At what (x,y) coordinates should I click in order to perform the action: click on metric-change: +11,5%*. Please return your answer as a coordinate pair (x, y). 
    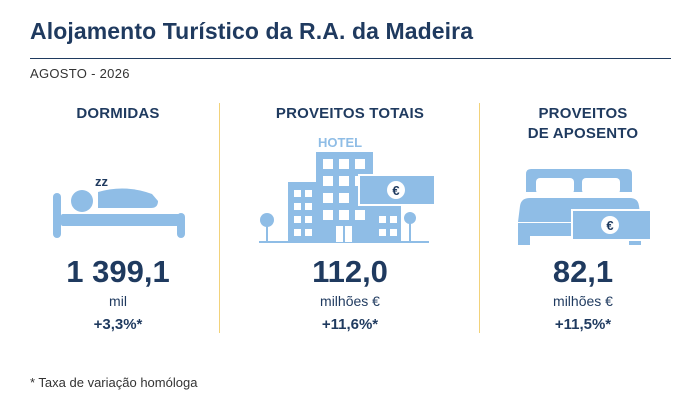
    Looking at the image, I should click on (583, 324).